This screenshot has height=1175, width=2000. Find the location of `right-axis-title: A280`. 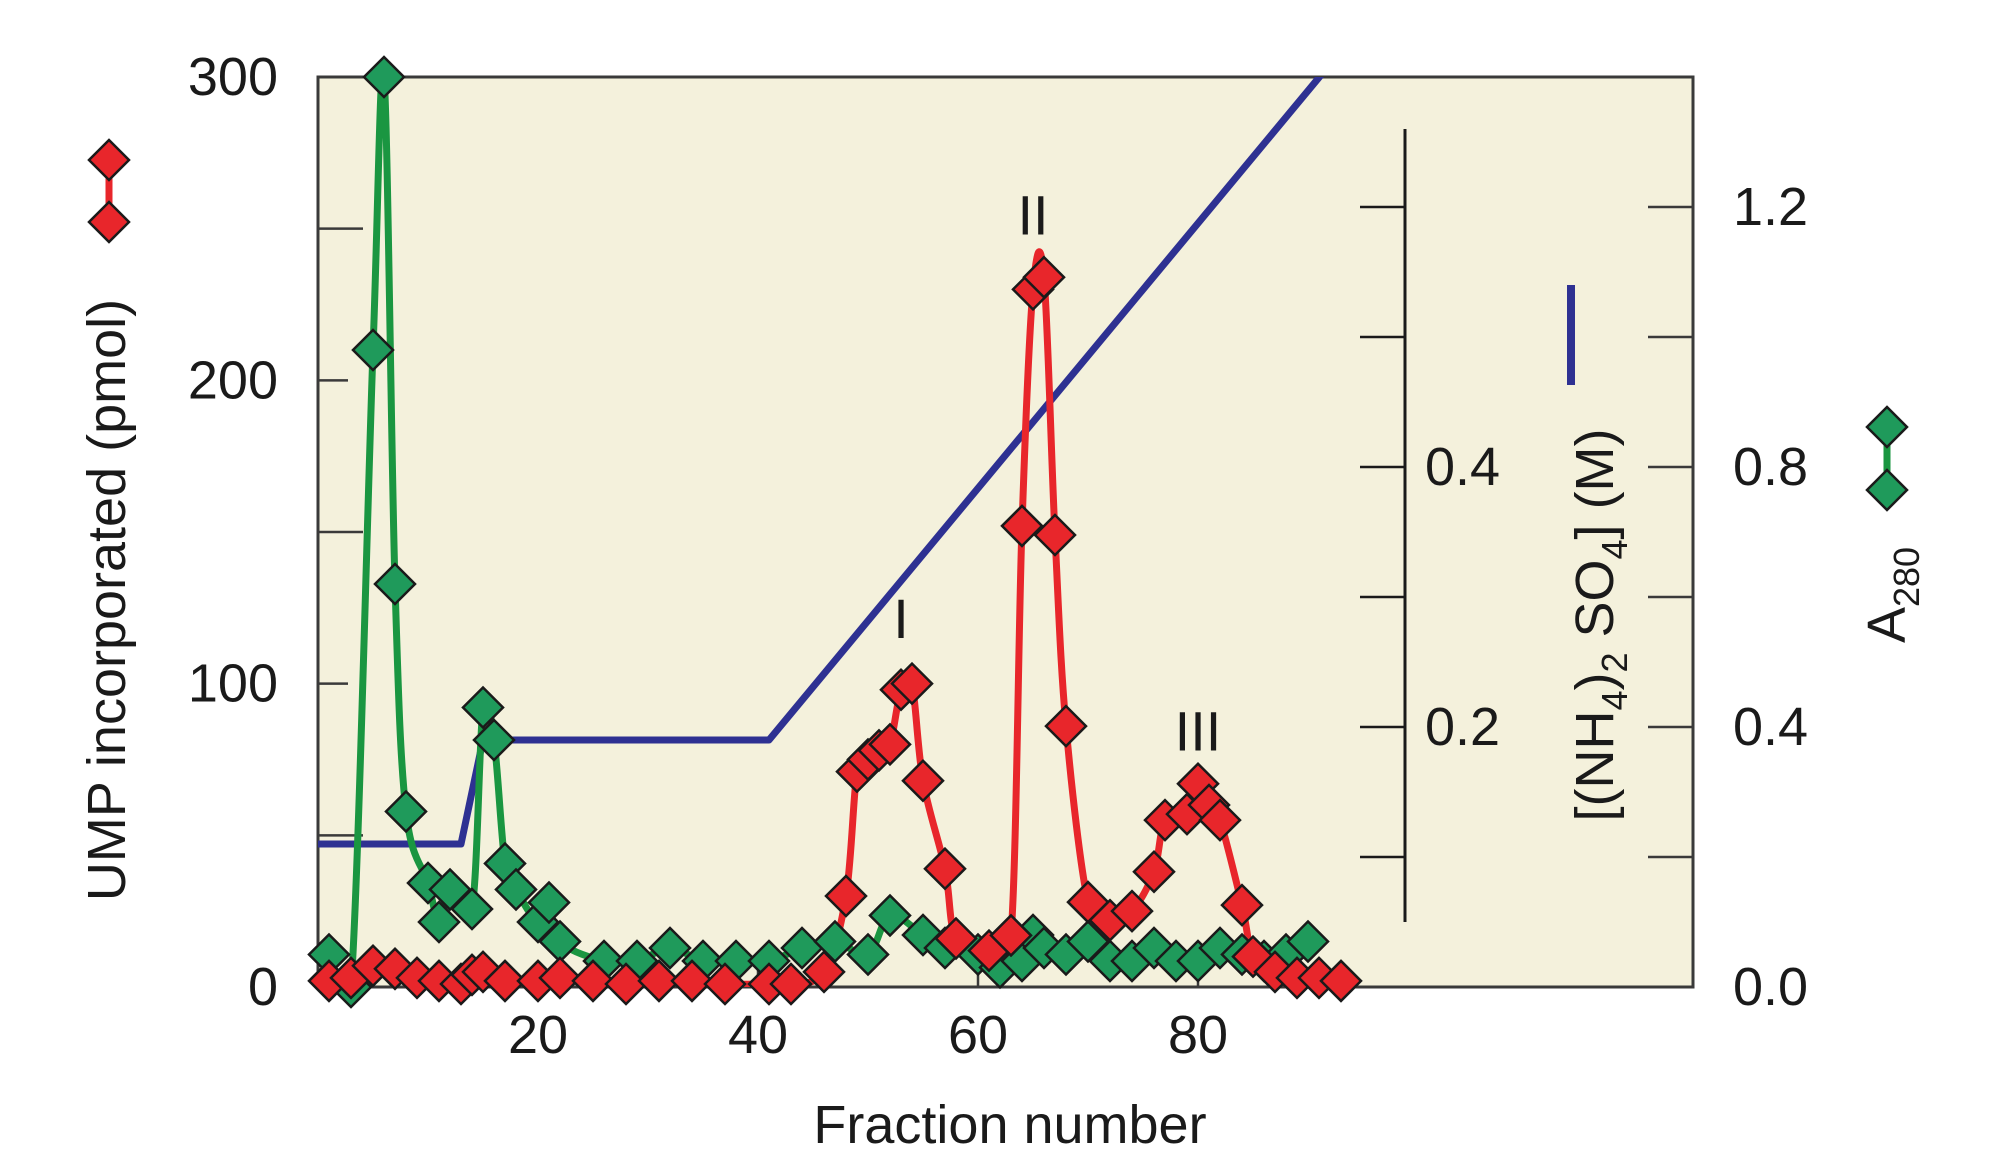

right-axis-title: A280 is located at coordinates (1892, 595).